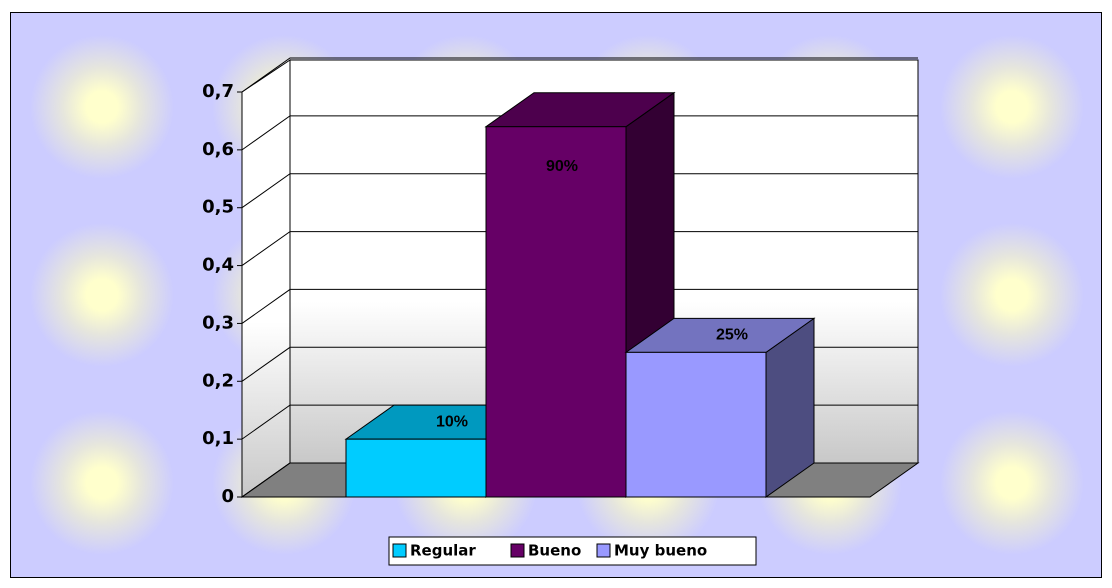 Image resolution: width=1112 pixels, height=588 pixels. What do you see at coordinates (732, 335) in the screenshot?
I see `data-label: 25%` at bounding box center [732, 335].